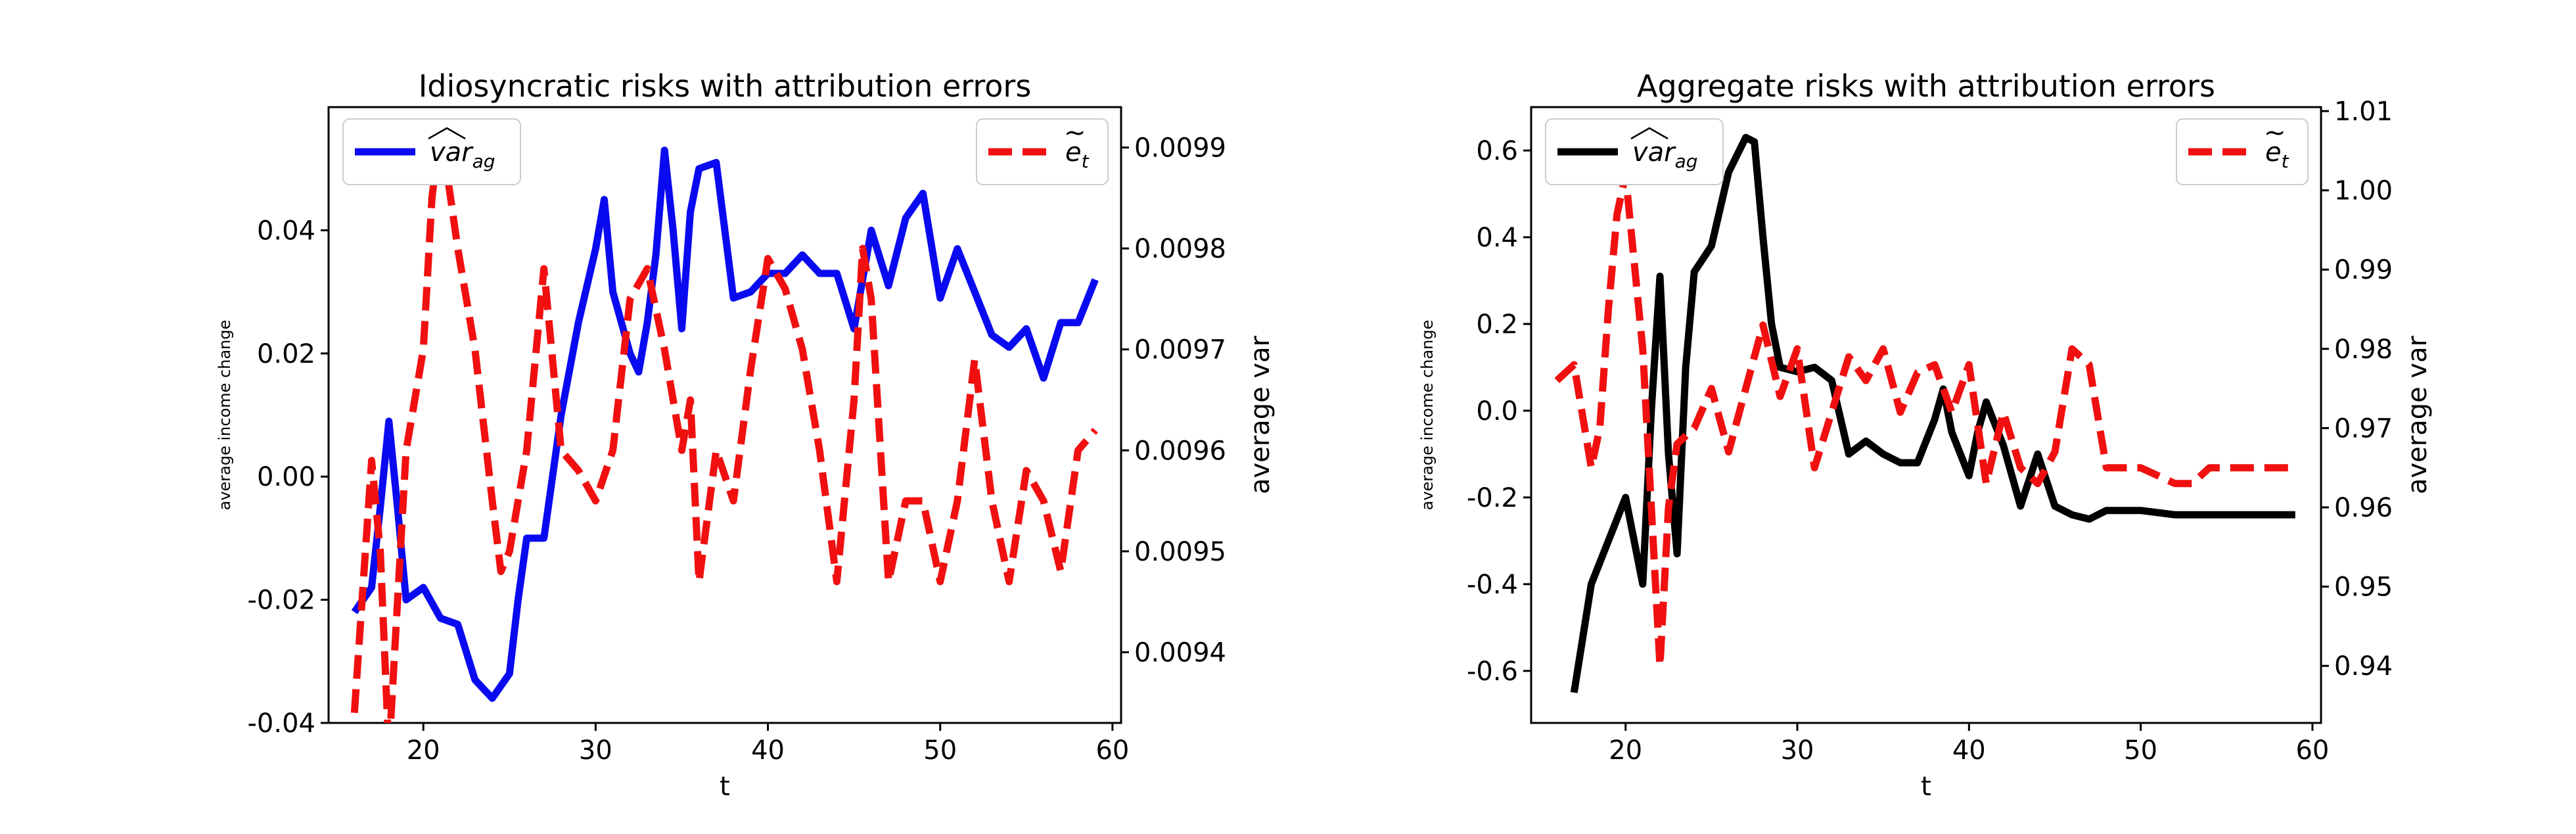 This screenshot has height=834, width=2576. Describe the element at coordinates (286, 477) in the screenshot. I see `y-tick-label: 0.00` at that location.